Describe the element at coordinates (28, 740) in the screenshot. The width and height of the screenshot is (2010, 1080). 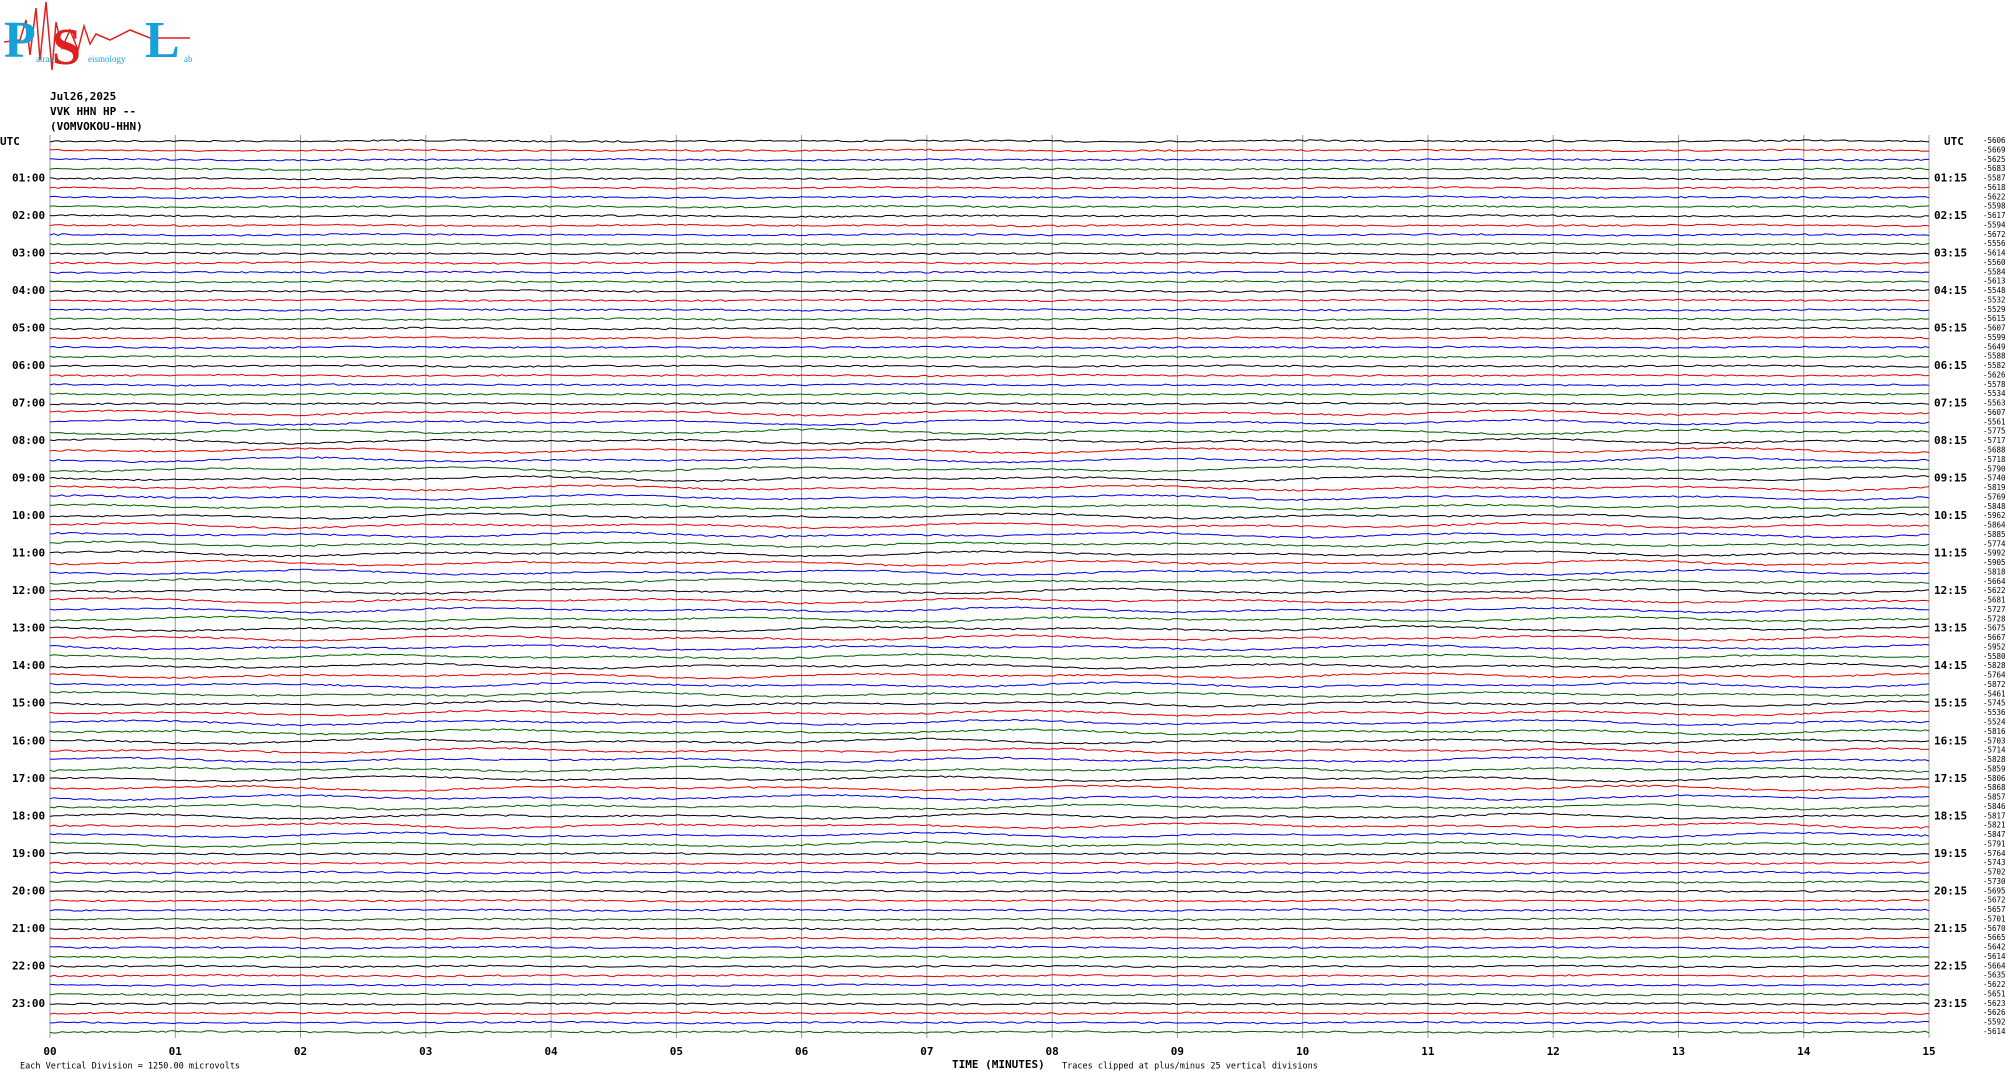
I see `hour-label: 16:00` at that location.